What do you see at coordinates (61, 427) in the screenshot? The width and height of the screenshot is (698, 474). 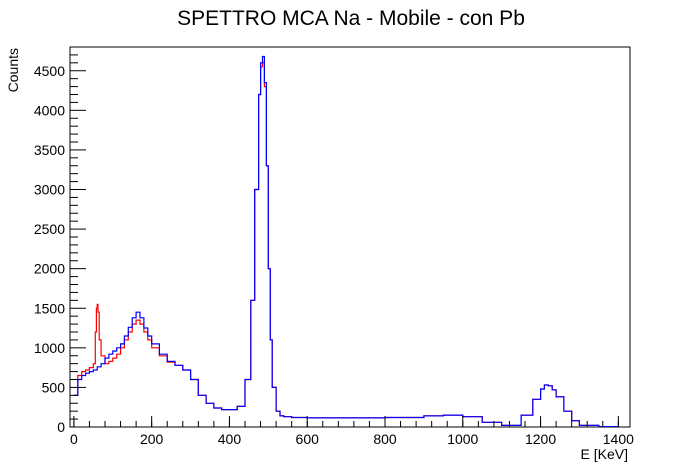 I see `y-tick-label: 0` at bounding box center [61, 427].